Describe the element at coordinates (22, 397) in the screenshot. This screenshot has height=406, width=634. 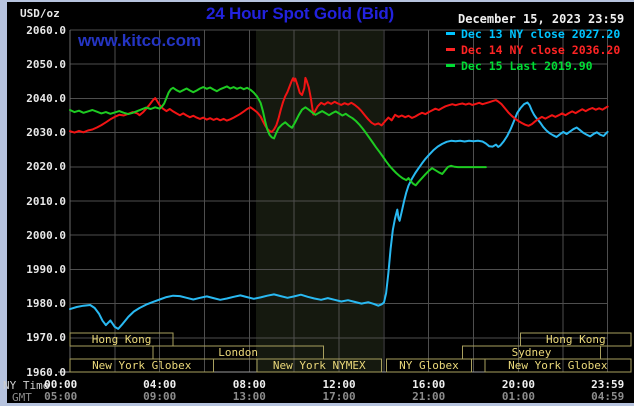
I see `gmt-axis-label: GMT` at that location.